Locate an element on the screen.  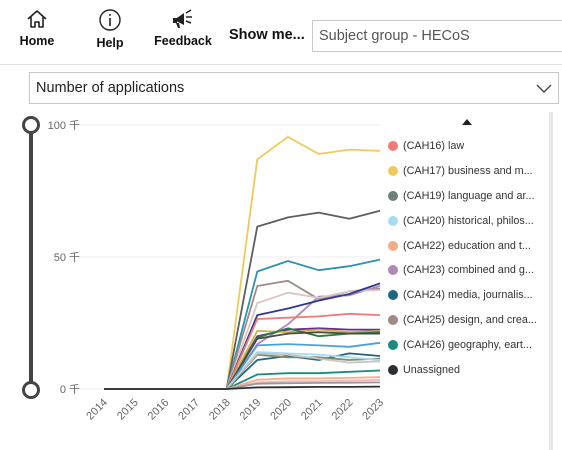
legend-item: Unassigned is located at coordinates (468, 369).